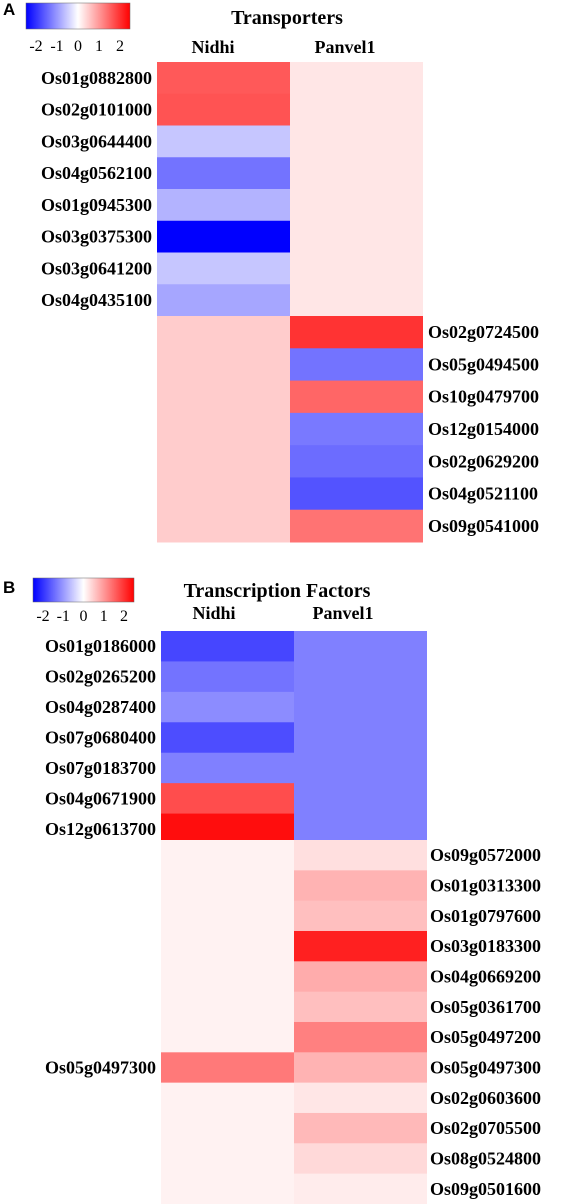 The image size is (566, 1204). What do you see at coordinates (96, 300) in the screenshot?
I see `gene-label: Os04g0435100` at bounding box center [96, 300].